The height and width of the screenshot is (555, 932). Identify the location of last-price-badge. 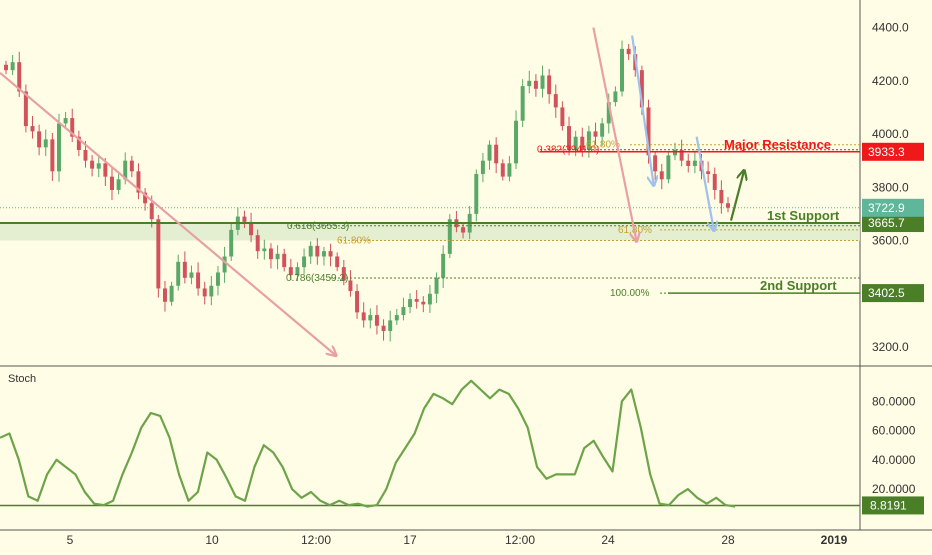
(893, 207).